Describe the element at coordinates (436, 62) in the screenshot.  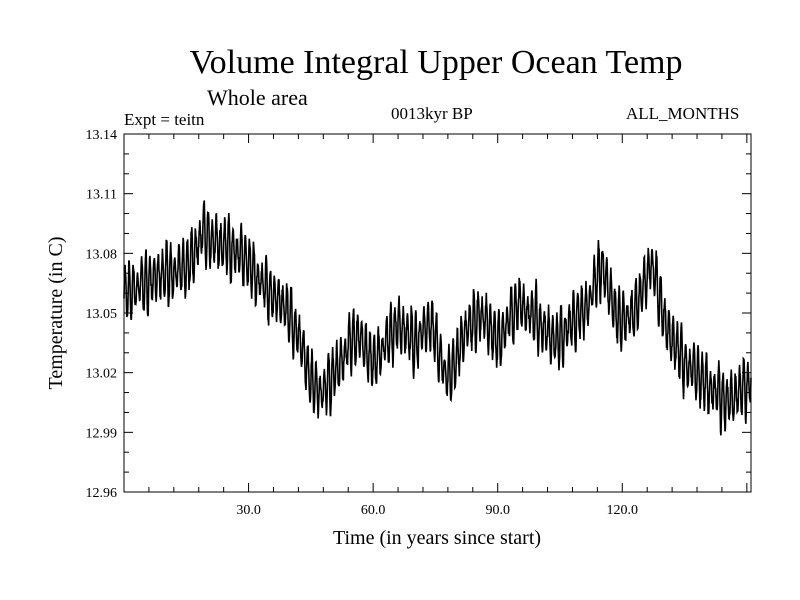
I see `chart-title: Volume Integral Upper Ocean Temp` at that location.